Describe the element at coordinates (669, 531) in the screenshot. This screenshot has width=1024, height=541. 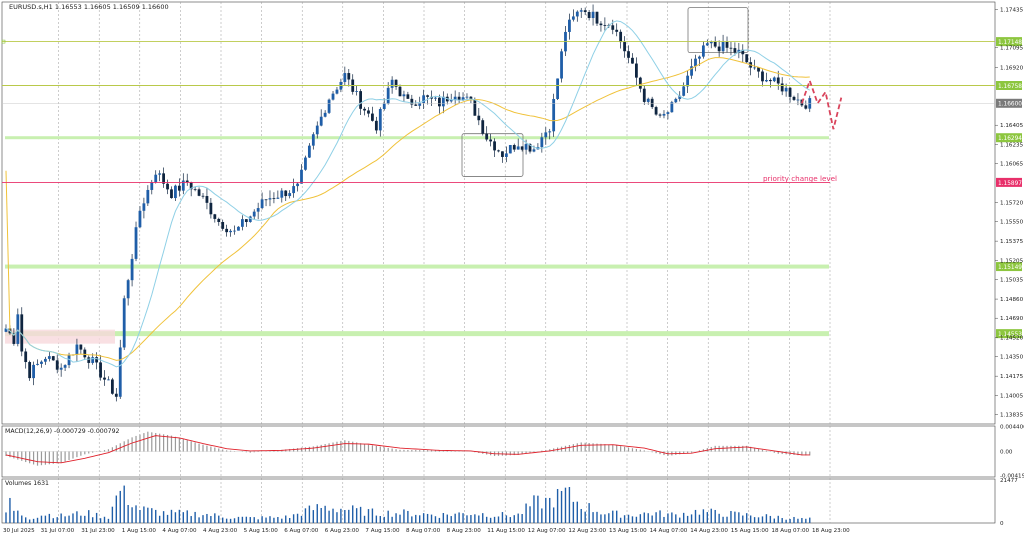
I see `x-tick-label: 14 Aug 07:00` at that location.